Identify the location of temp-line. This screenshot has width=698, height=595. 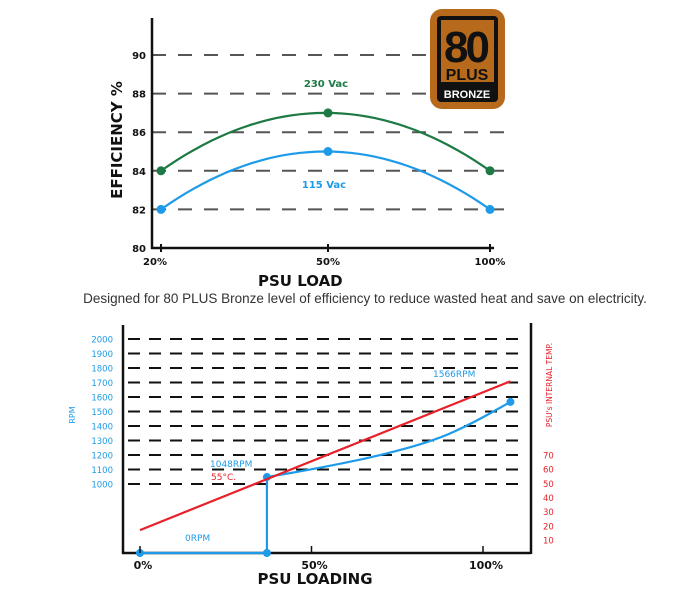
(325, 456).